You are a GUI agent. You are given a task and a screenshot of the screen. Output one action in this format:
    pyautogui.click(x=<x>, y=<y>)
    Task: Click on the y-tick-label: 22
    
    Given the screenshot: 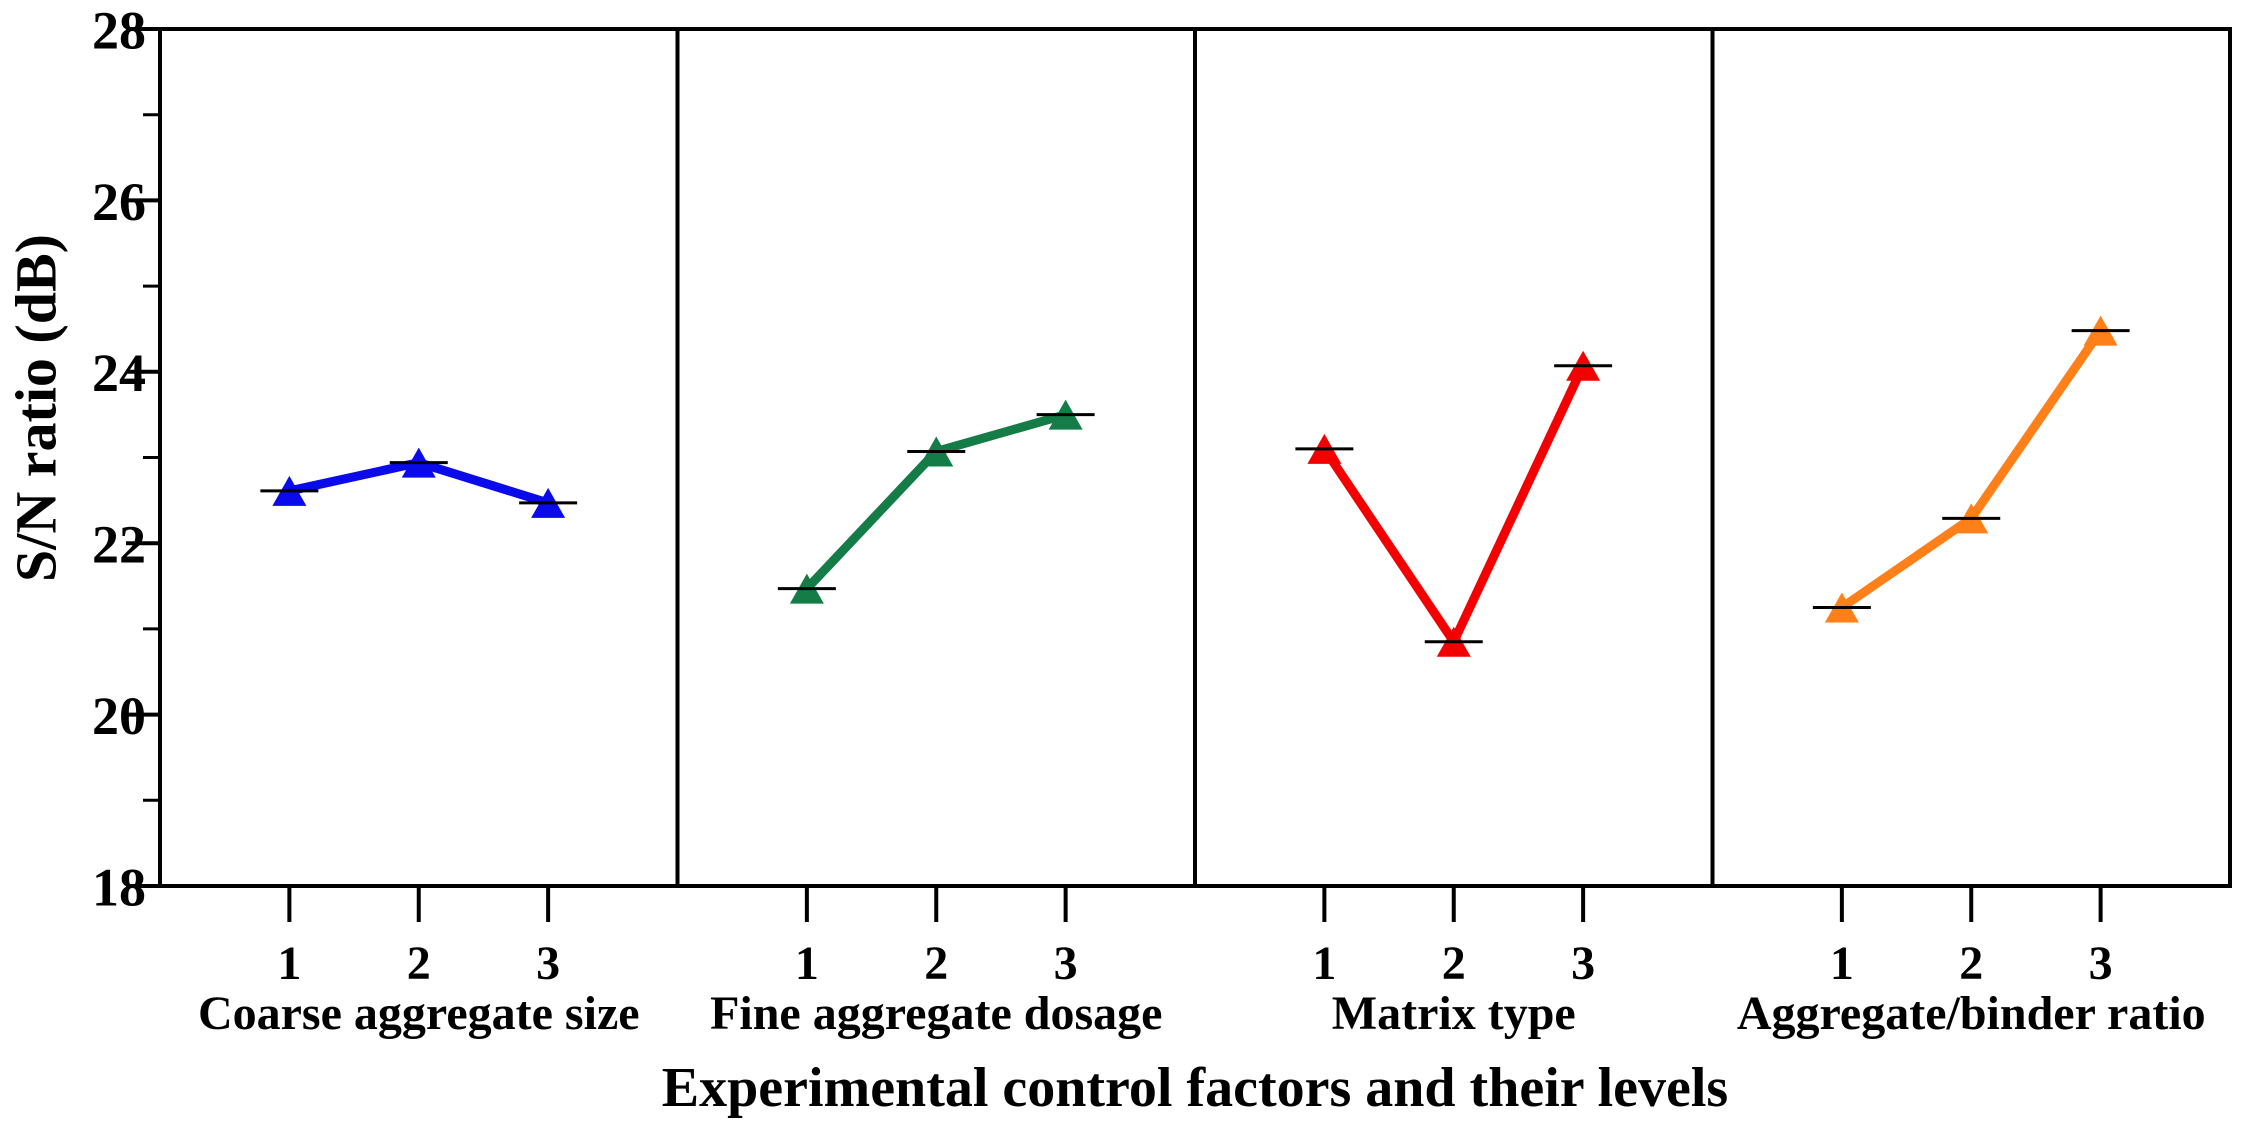 What is the action you would take?
    pyautogui.click(x=119, y=545)
    